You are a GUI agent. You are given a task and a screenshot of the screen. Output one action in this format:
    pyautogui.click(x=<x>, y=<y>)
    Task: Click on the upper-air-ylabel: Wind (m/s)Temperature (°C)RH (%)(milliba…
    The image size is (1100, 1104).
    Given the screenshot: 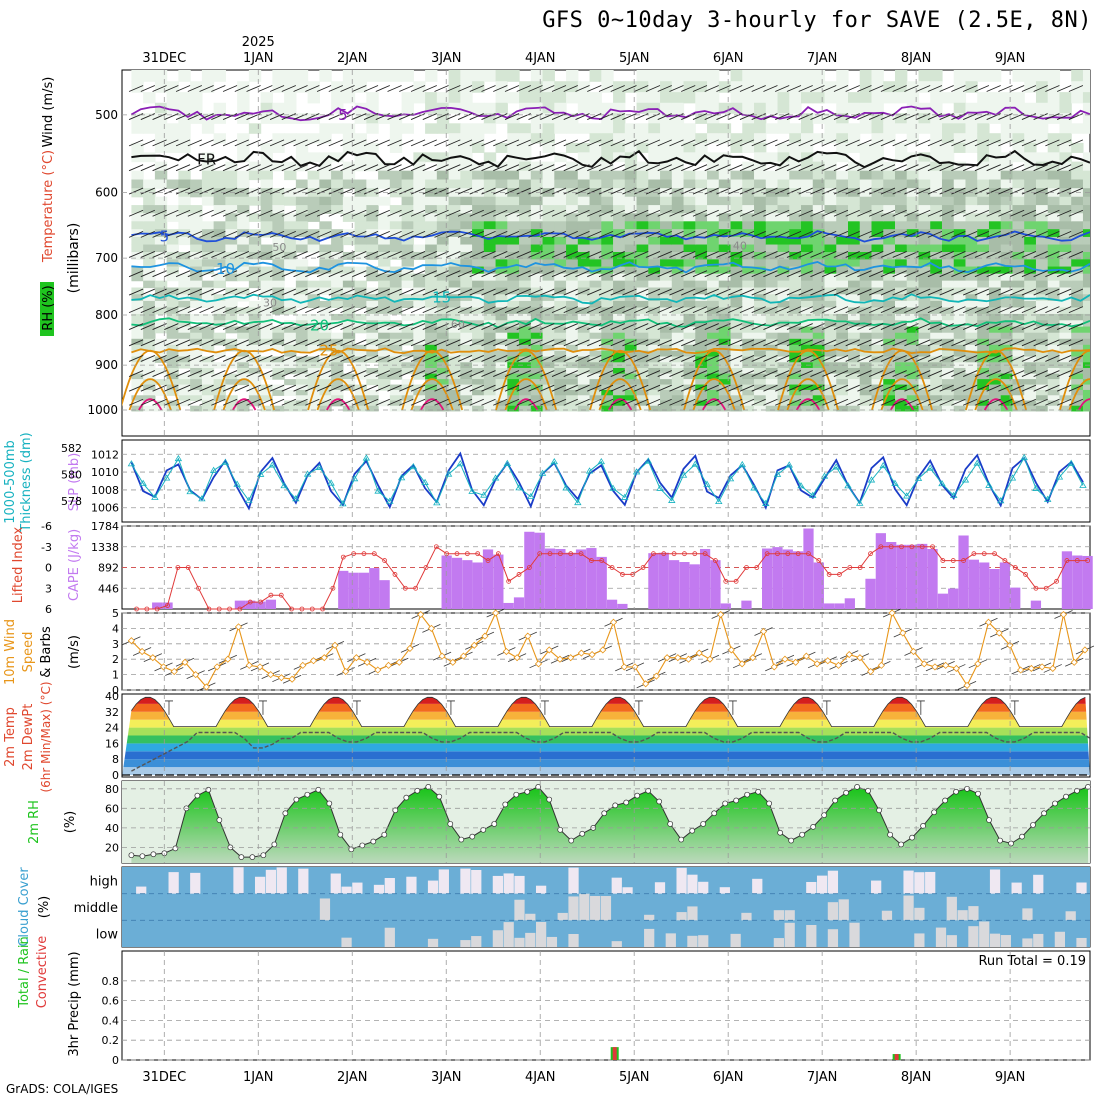 What is the action you would take?
    pyautogui.click(x=42, y=567)
    